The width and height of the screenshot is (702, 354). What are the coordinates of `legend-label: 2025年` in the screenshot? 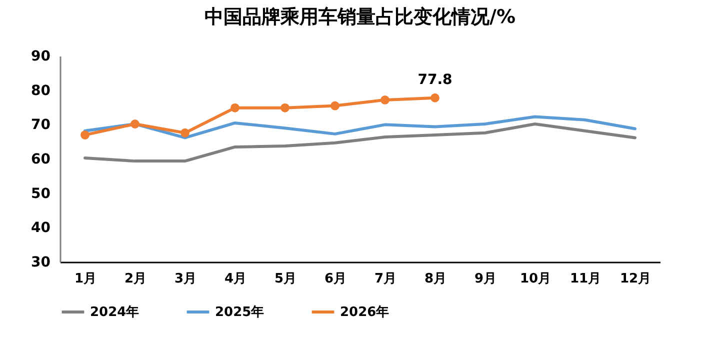 It's located at (239, 312).